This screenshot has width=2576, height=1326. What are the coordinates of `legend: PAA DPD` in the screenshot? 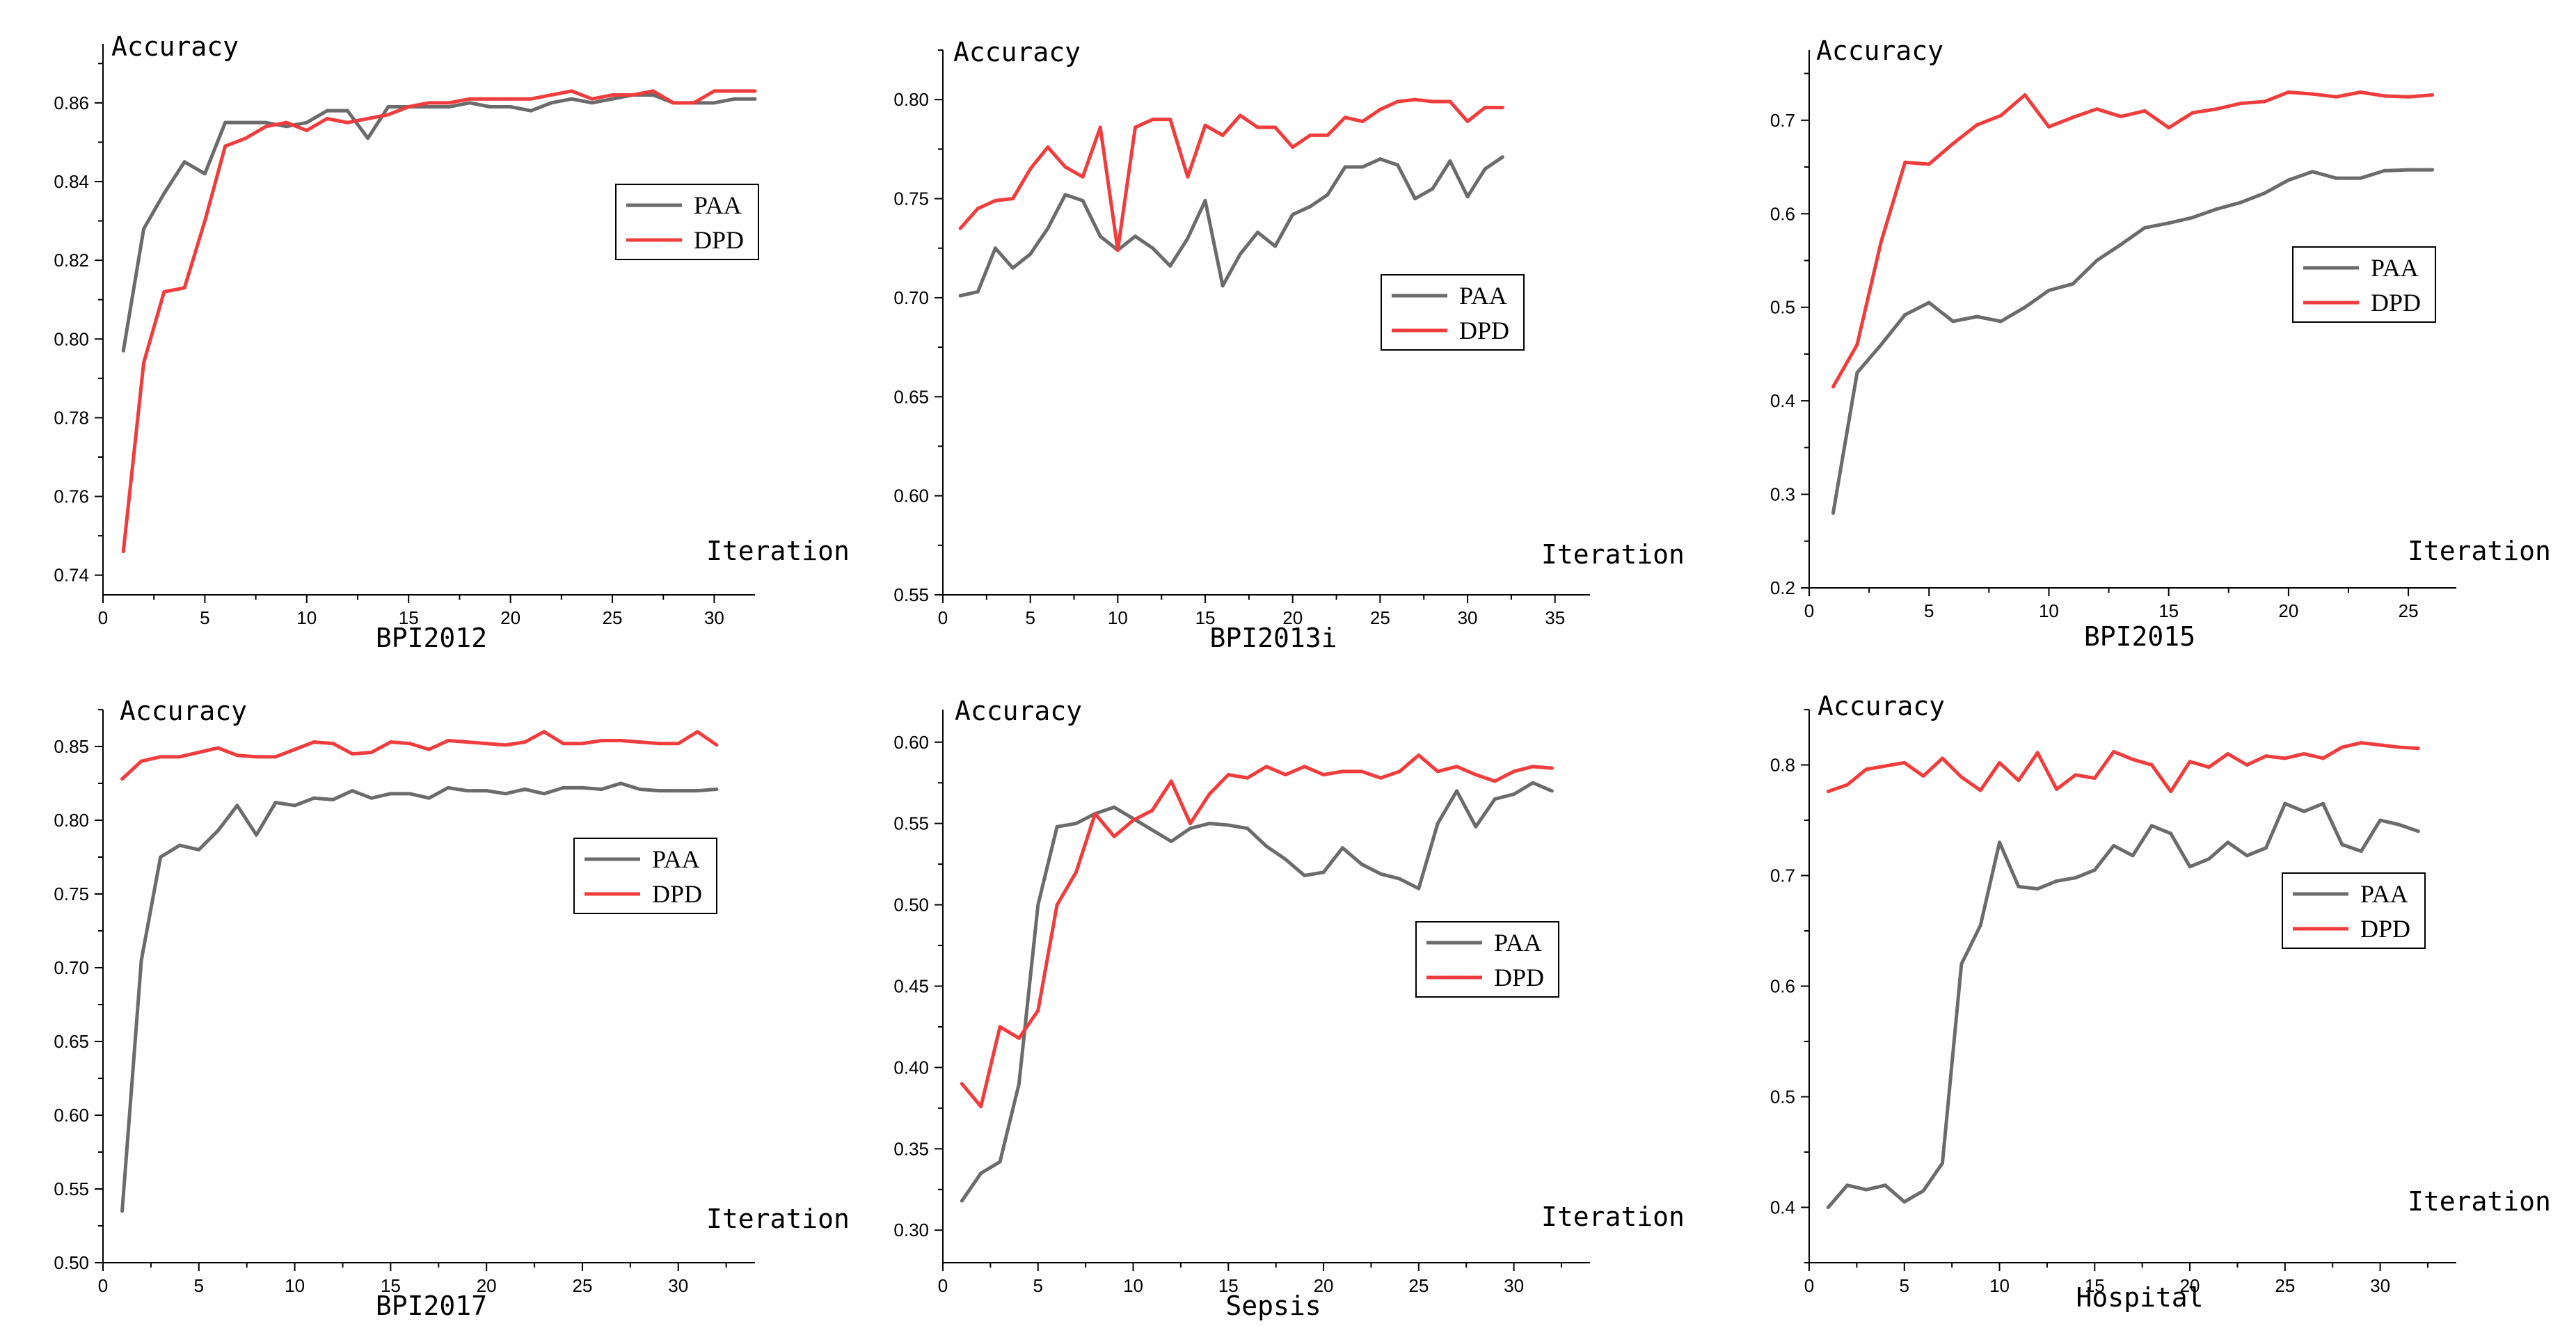 It's located at (645, 876).